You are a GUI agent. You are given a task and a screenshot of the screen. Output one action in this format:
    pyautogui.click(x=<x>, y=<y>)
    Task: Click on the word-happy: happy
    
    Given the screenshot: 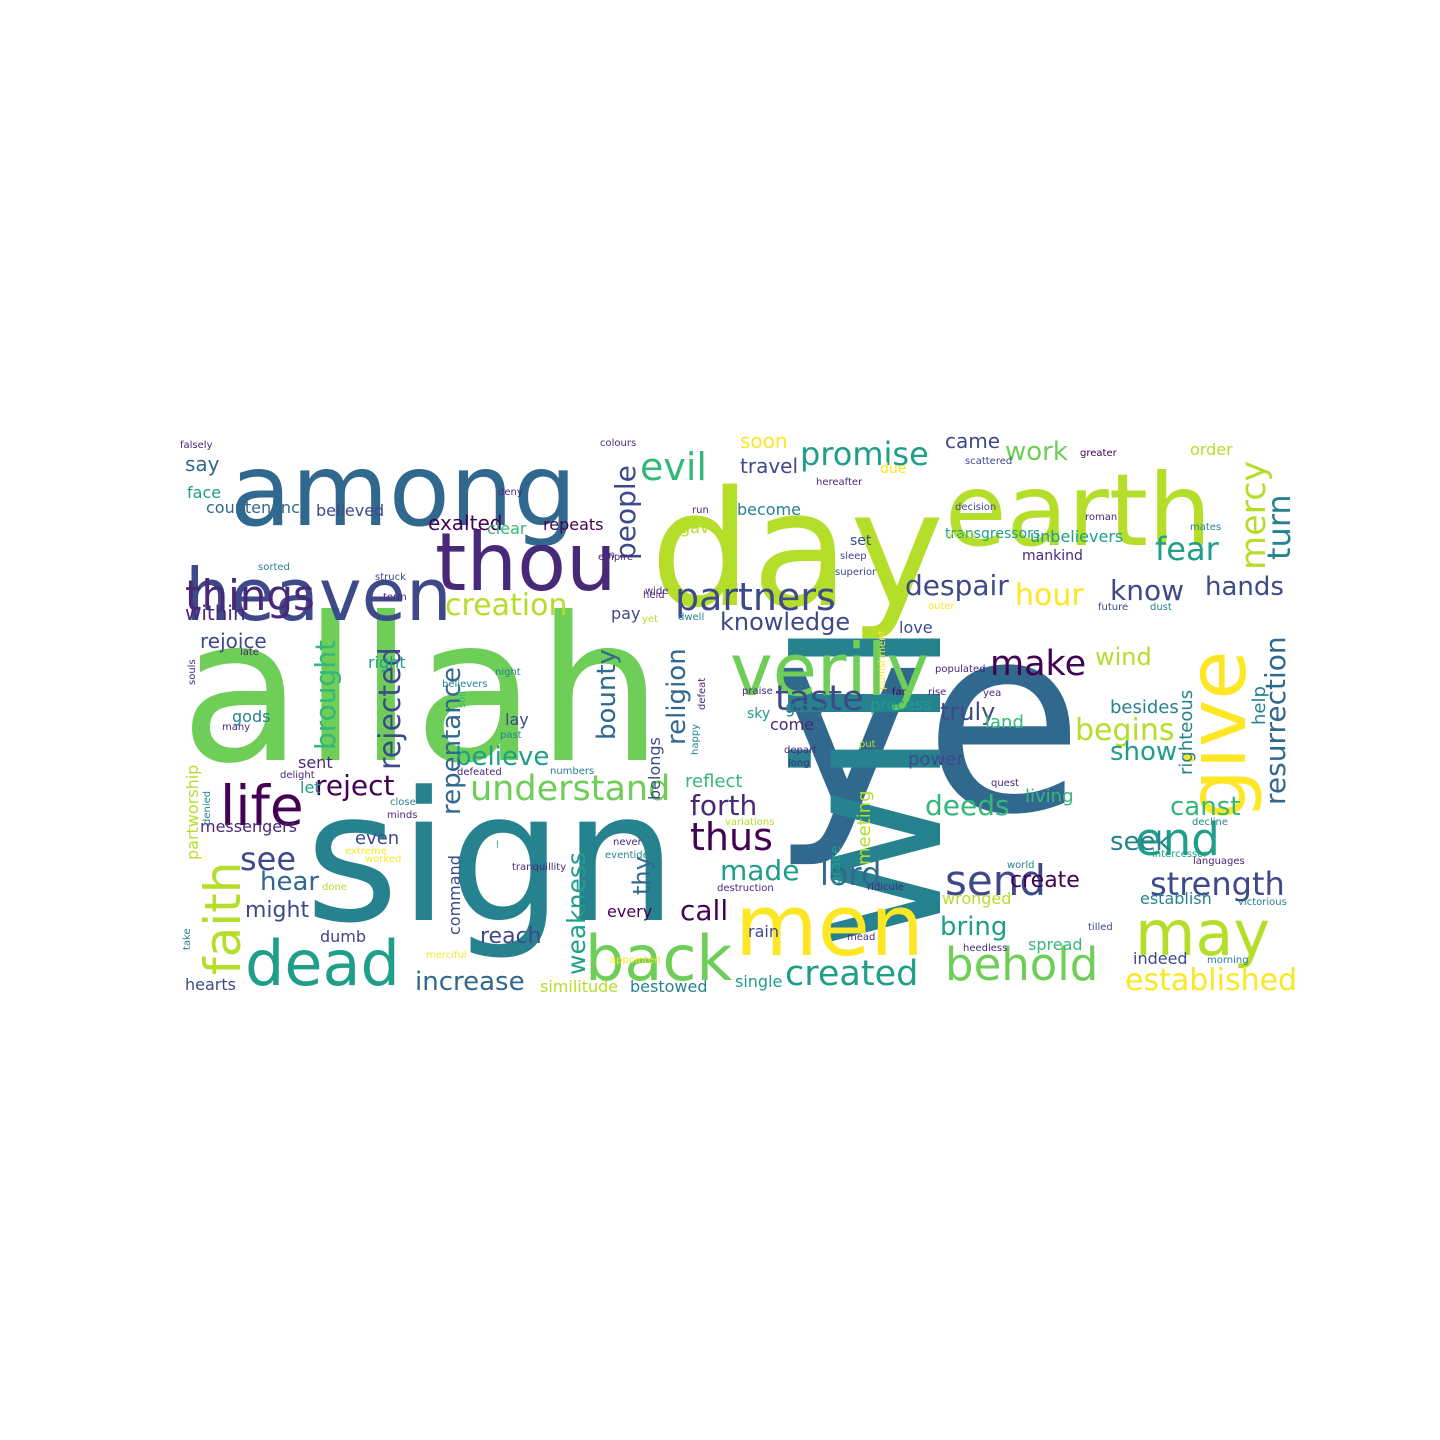 What is the action you would take?
    pyautogui.click(x=695, y=739)
    